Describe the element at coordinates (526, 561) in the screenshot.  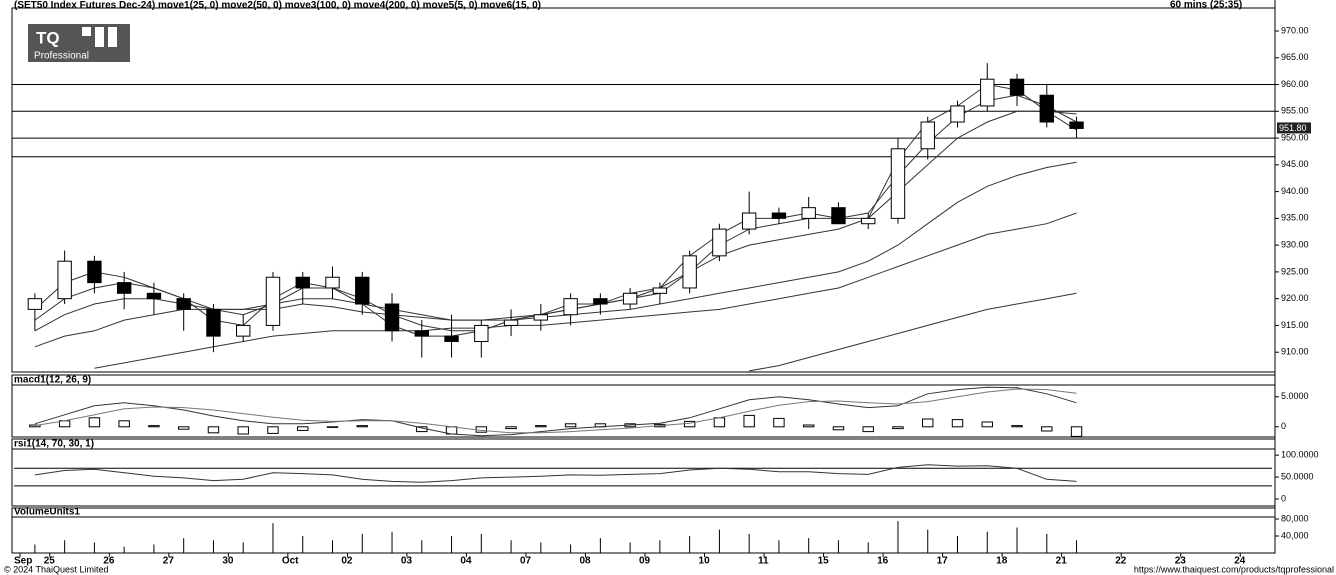
I see `x-tick-label: 07` at that location.